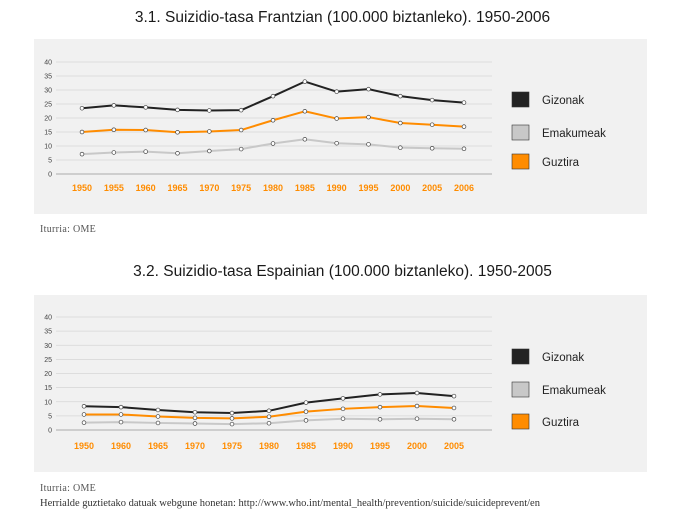 Image resolution: width=685 pixels, height=527 pixels. What do you see at coordinates (520, 421) in the screenshot?
I see `chart-2-legend-swatch-guztira` at bounding box center [520, 421].